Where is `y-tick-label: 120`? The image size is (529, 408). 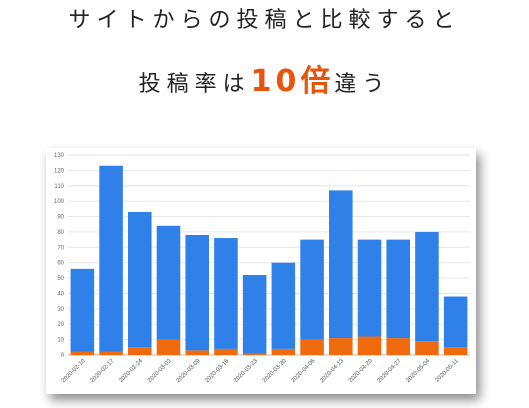
y-tick-label: 120 is located at coordinates (59, 171).